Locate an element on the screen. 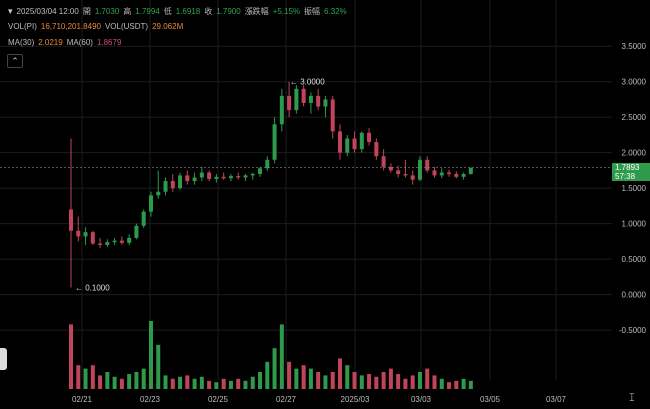 Image resolution: width=650 pixels, height=409 pixels. high-value: 1.7994 is located at coordinates (147, 11).